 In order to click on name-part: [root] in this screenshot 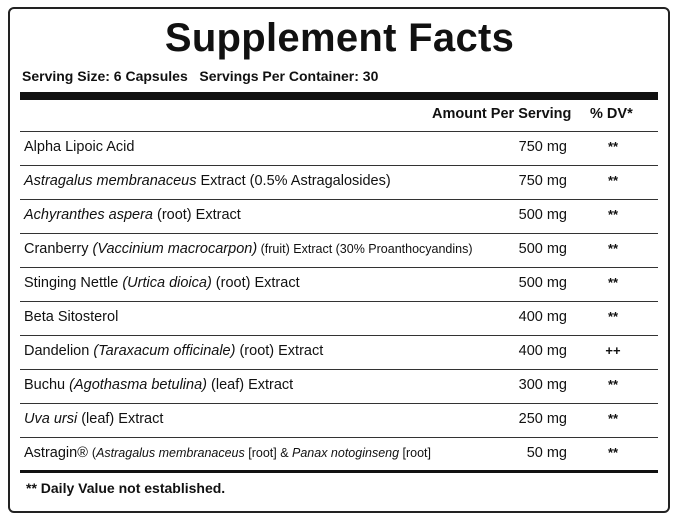, I will do `click(415, 453)`.